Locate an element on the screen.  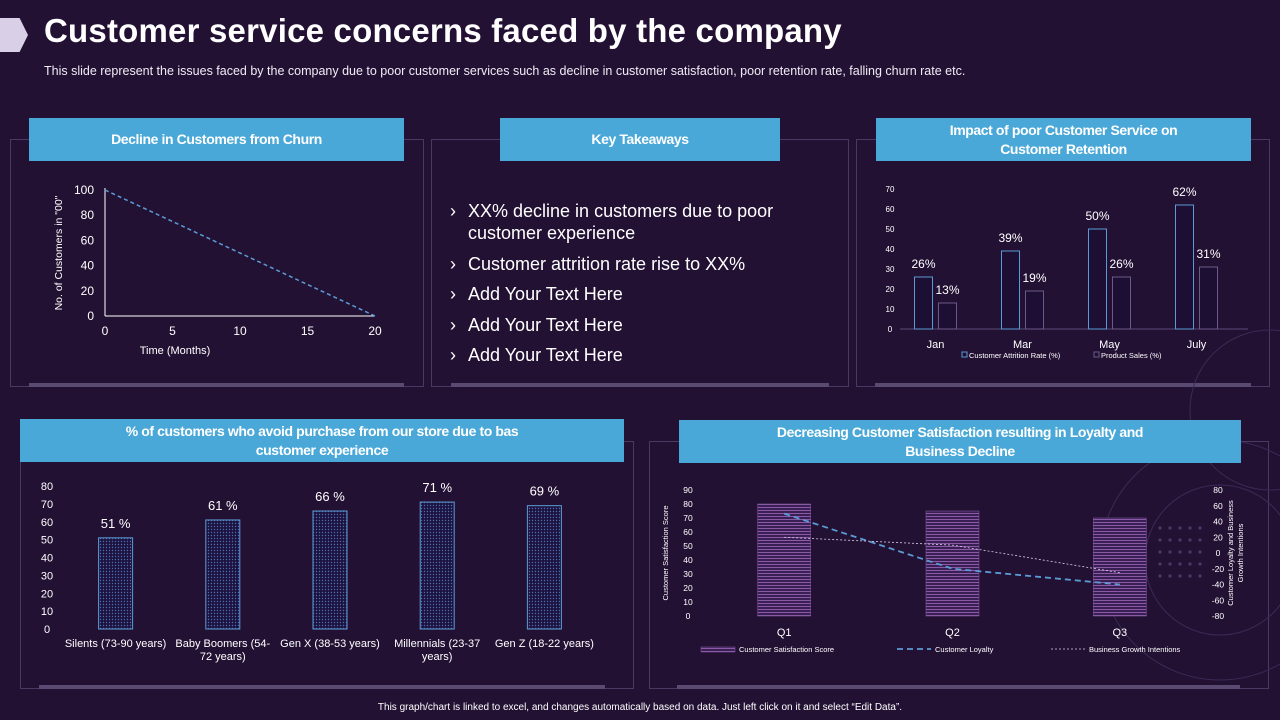
churn-panel-bar is located at coordinates (216, 385).